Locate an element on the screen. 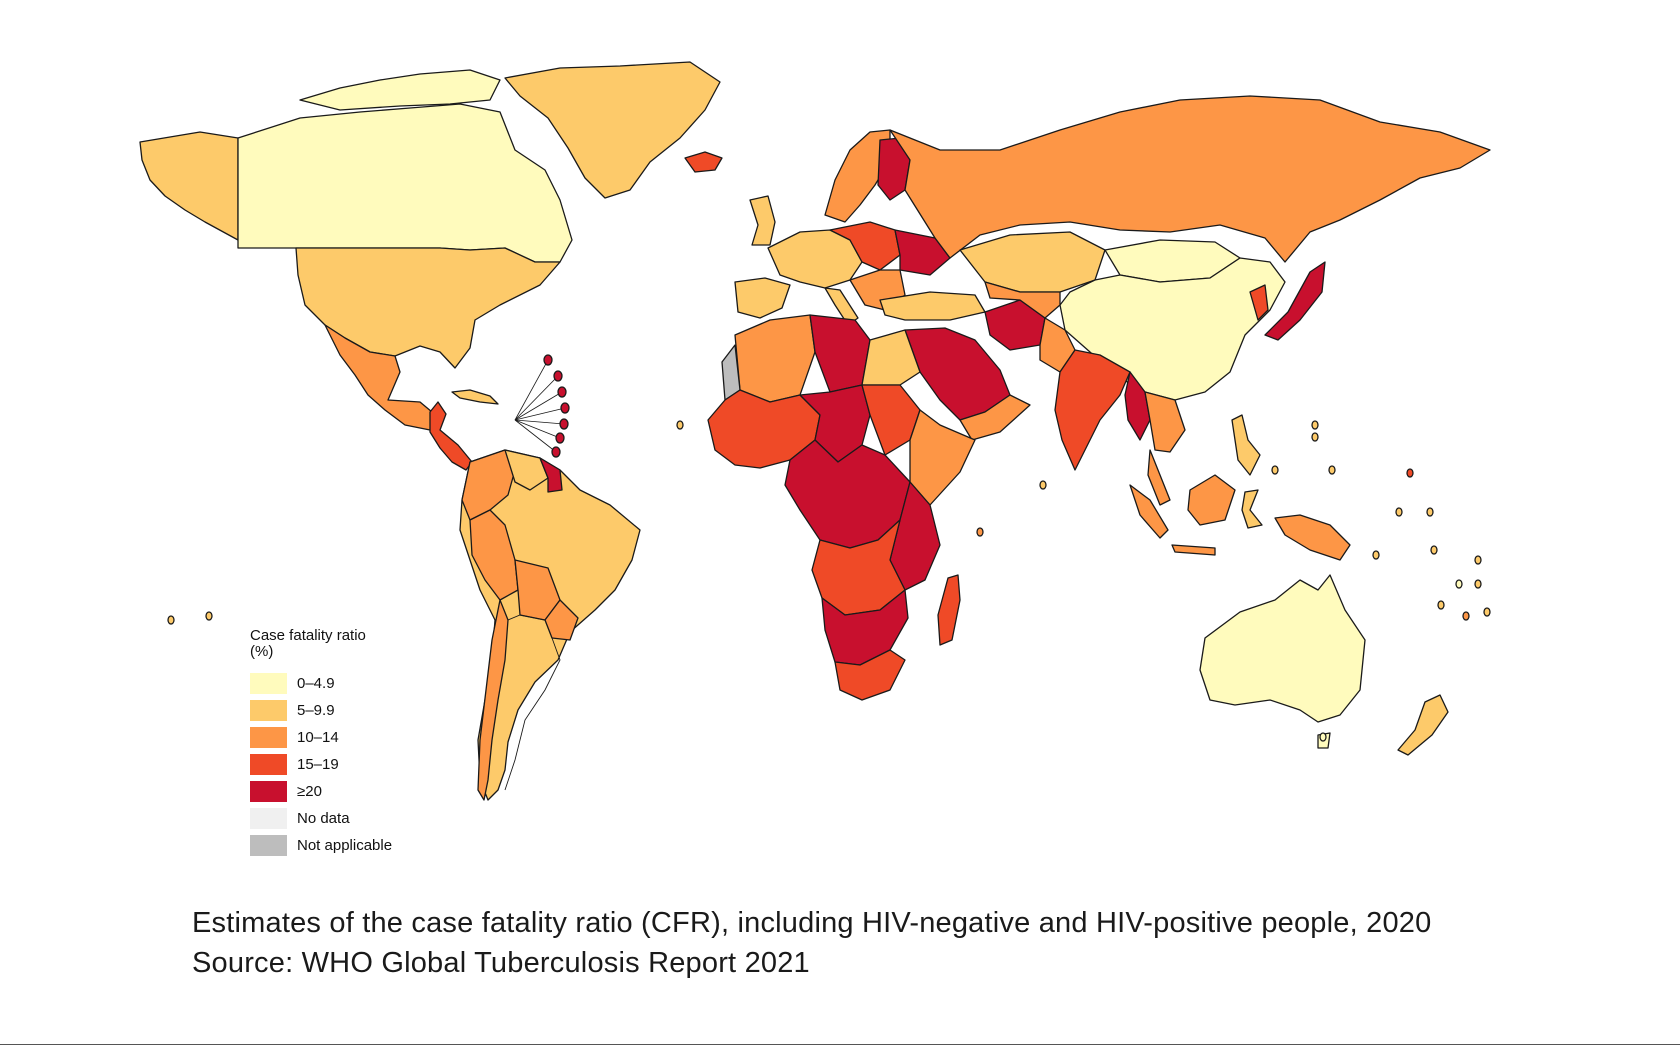 The width and height of the screenshot is (1680, 1047). border-argentina is located at coordinates (532, 702).